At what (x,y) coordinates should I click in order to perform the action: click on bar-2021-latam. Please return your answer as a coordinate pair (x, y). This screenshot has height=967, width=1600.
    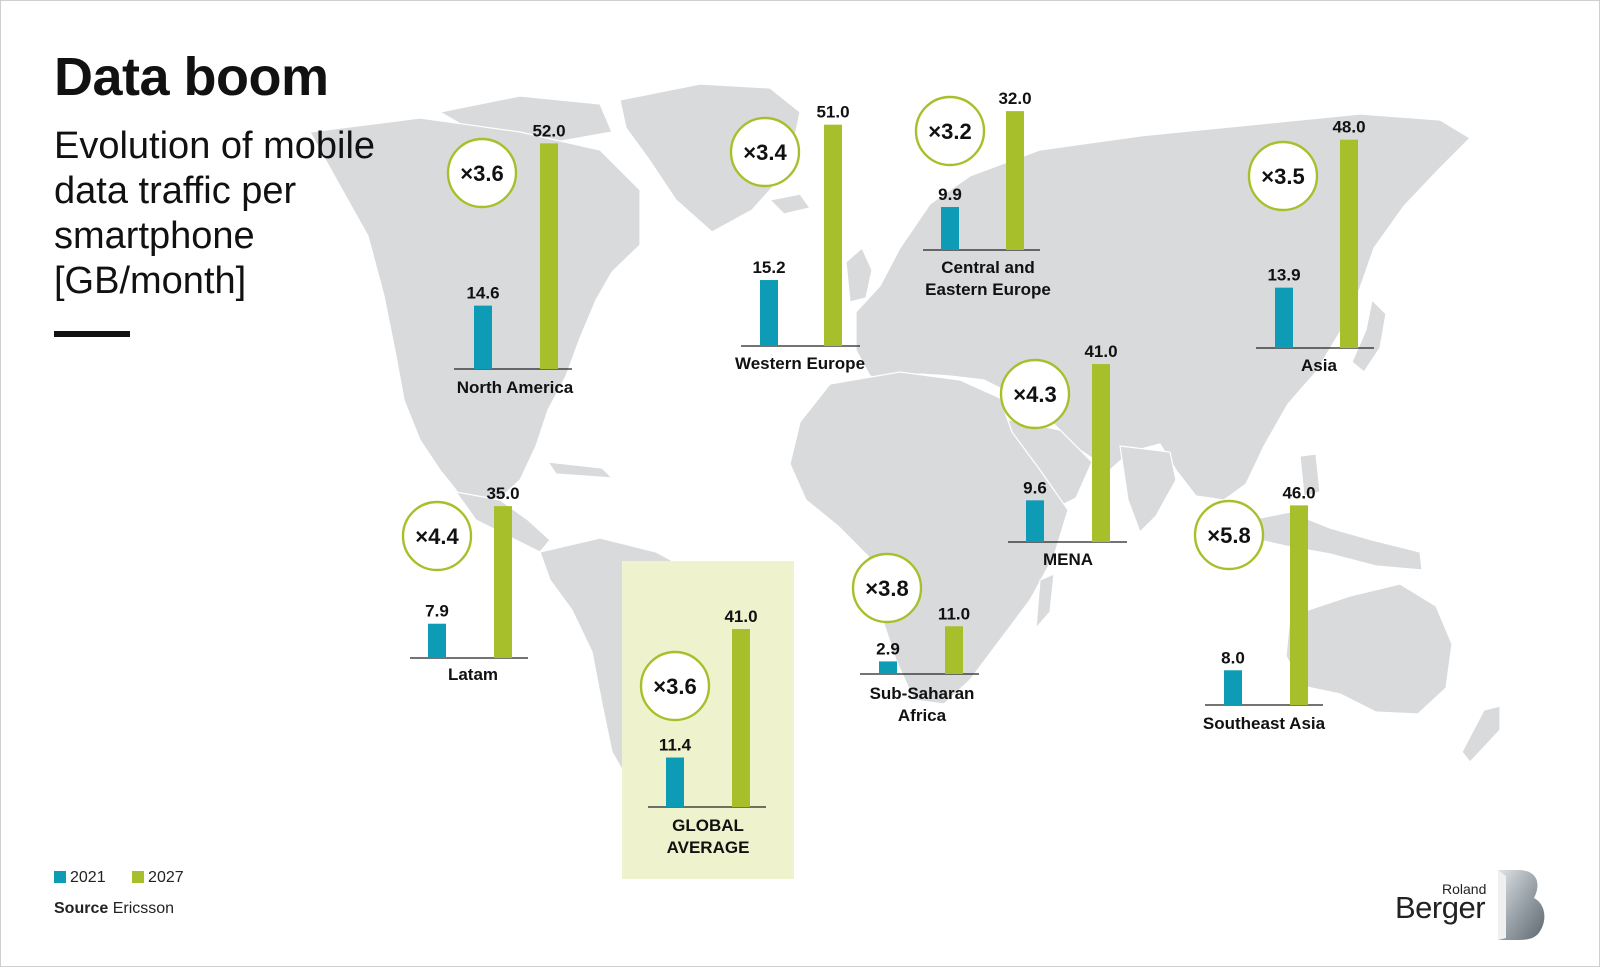
    Looking at the image, I should click on (437, 640).